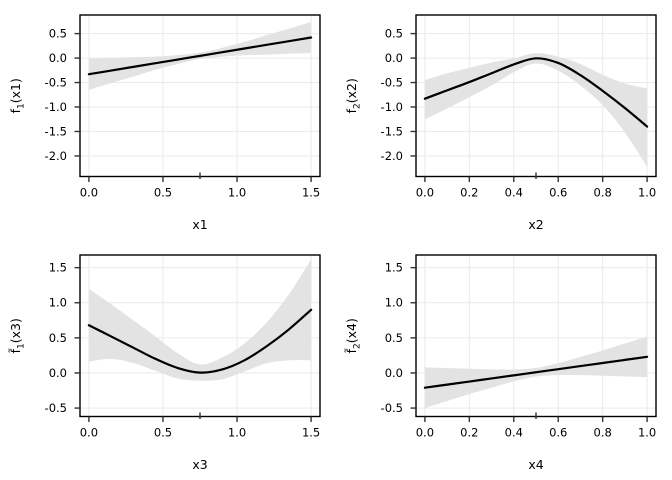 The height and width of the screenshot is (480, 672). I want to click on x-axis-label: x2, so click(535, 224).